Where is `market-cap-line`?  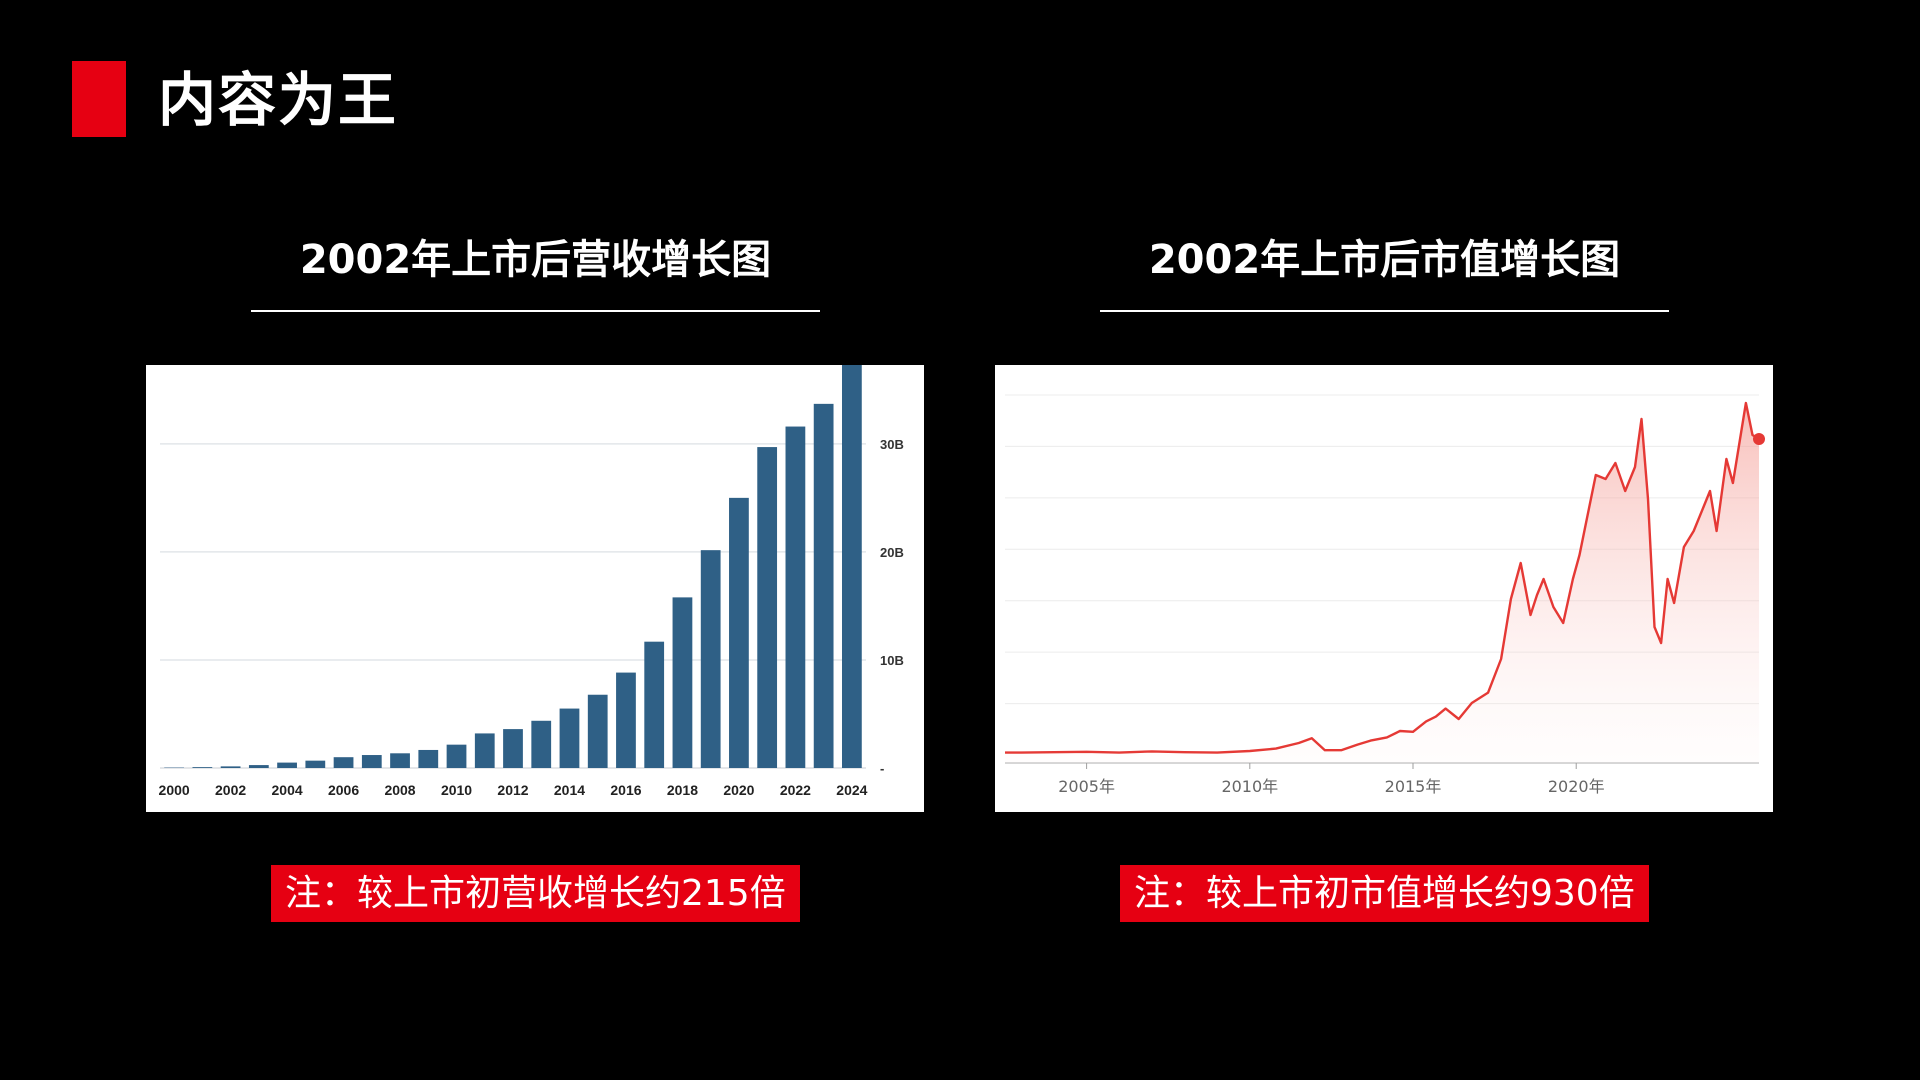 market-cap-line is located at coordinates (1382, 577).